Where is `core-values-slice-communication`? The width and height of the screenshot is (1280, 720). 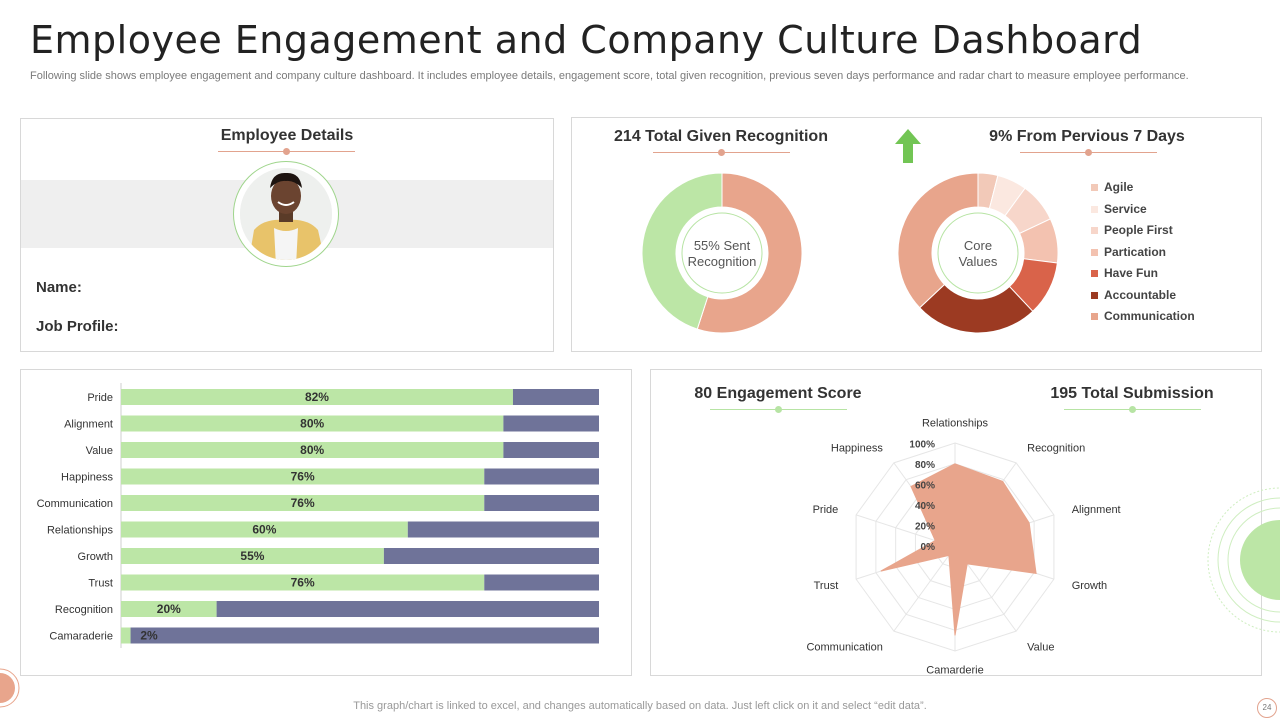
core-values-slice-communication is located at coordinates (938, 240).